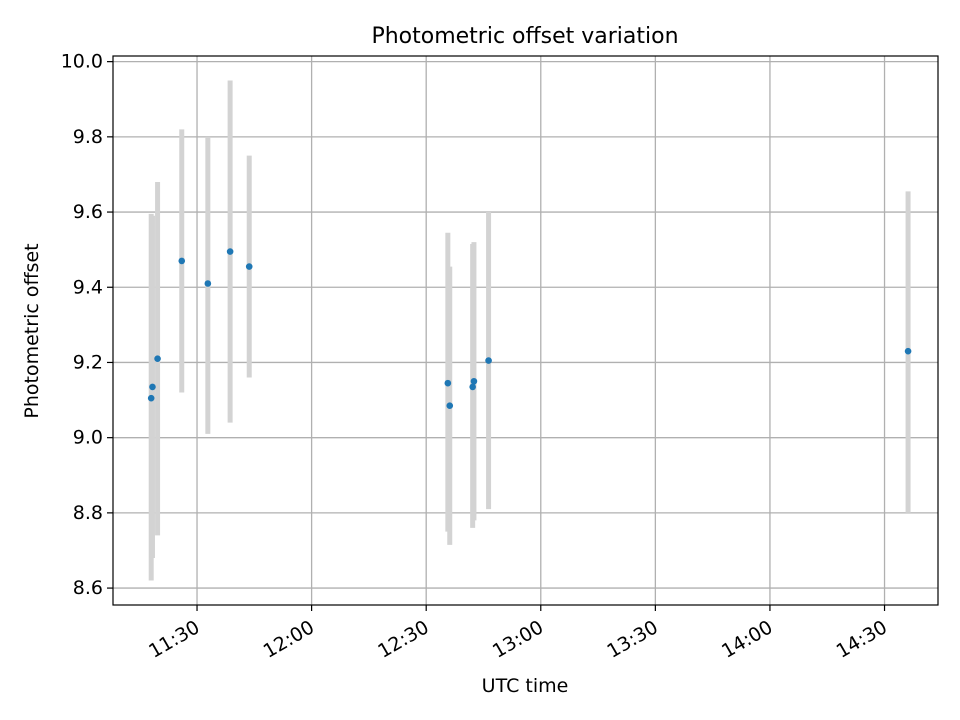  What do you see at coordinates (88, 137) in the screenshot?
I see `y-tick-label: 9.8` at bounding box center [88, 137].